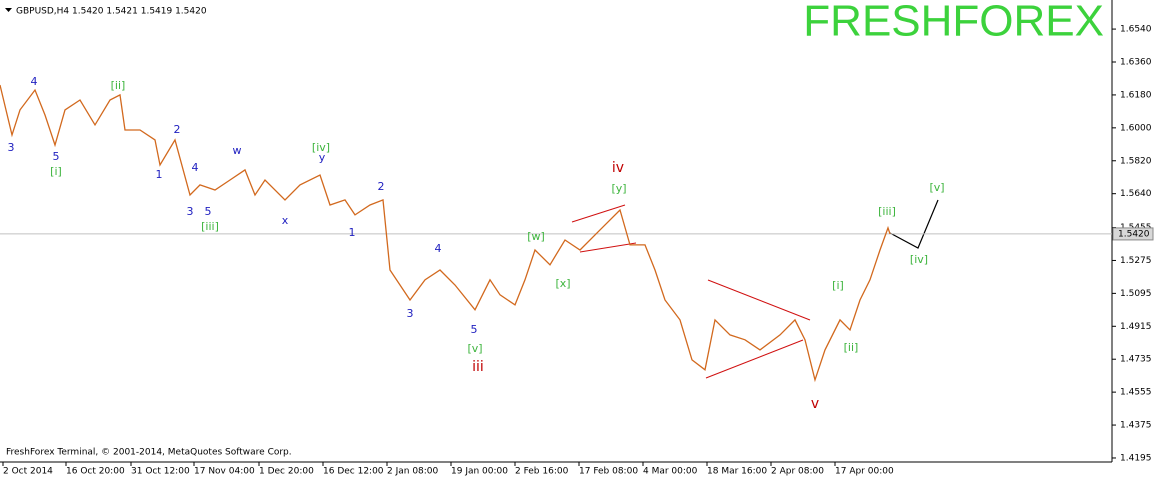 Image resolution: width=1154 pixels, height=479 pixels. What do you see at coordinates (322, 157) in the screenshot?
I see `wave-label: y` at bounding box center [322, 157].